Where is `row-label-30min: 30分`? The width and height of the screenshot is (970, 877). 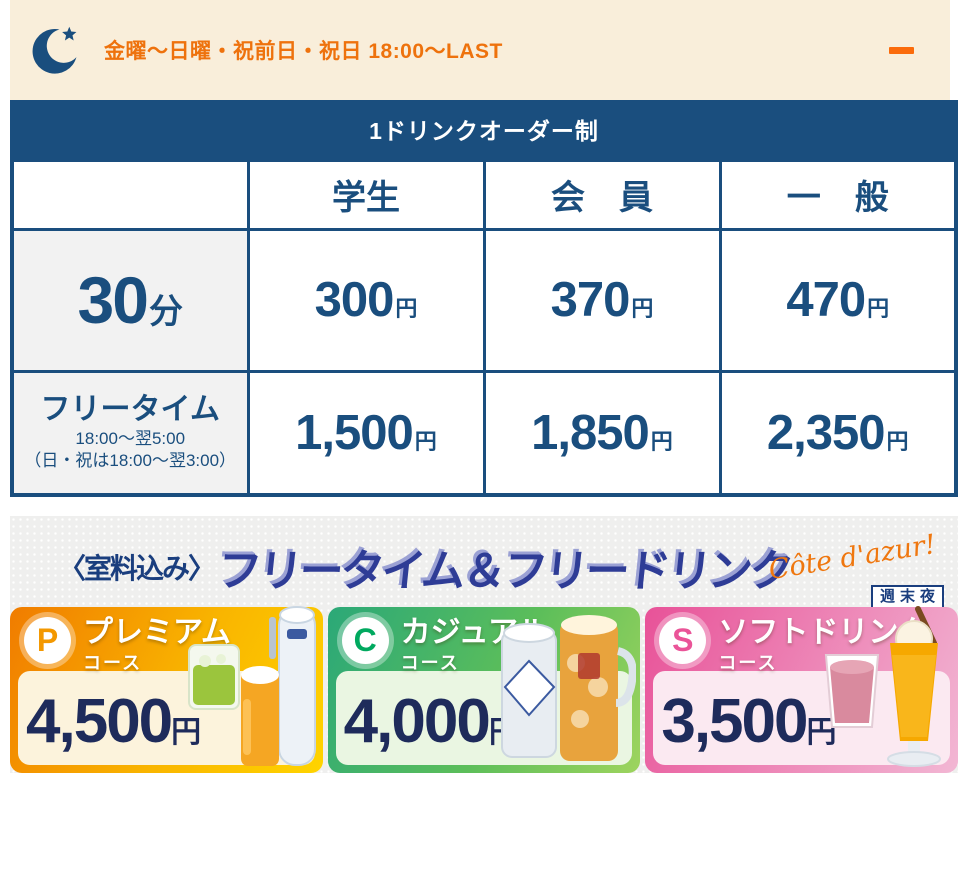
row-label-30min: 30分 is located at coordinates (130, 300).